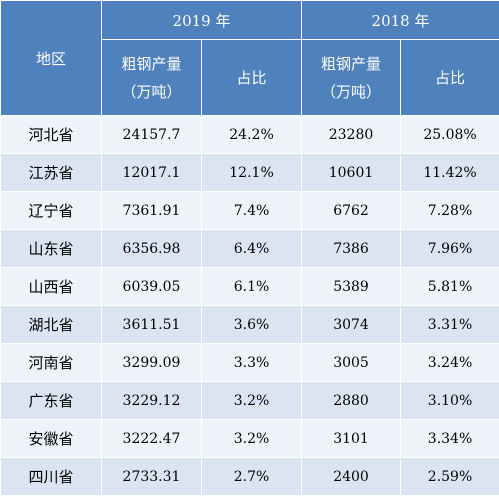 The width and height of the screenshot is (499, 496). I want to click on output-2019-cell: 3299.09, so click(152, 363).